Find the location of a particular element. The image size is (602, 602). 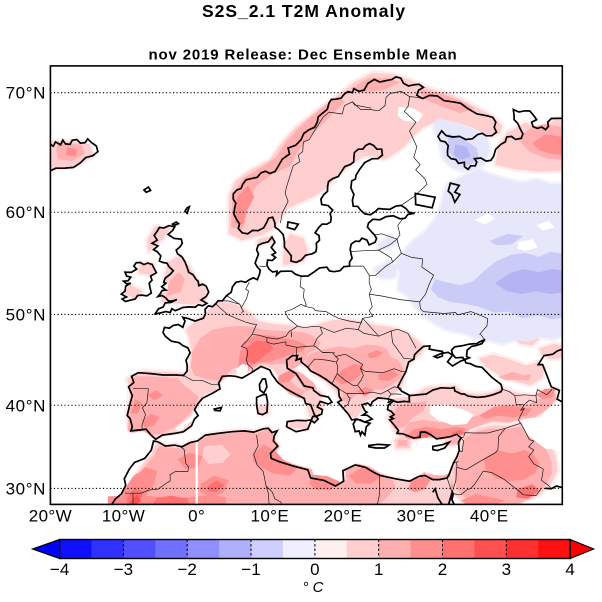

svg-text: ° C is located at coordinates (313, 587).